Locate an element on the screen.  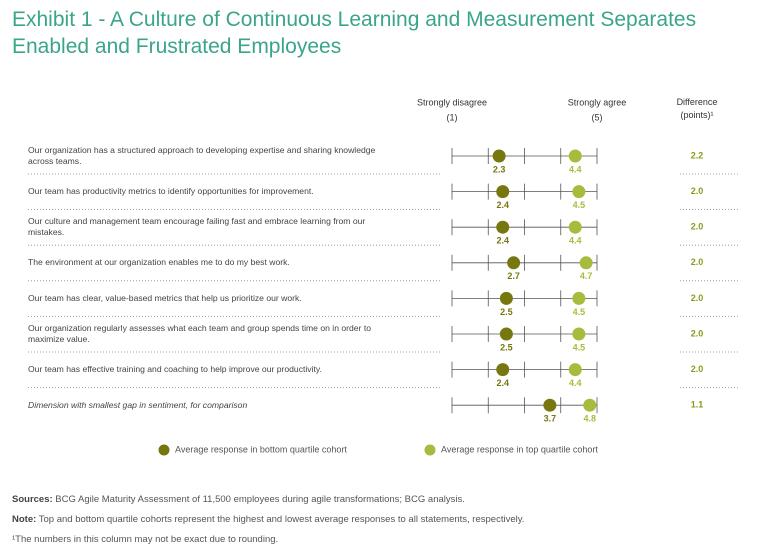
axis-high-label: Strongly agree is located at coordinates (597, 102).